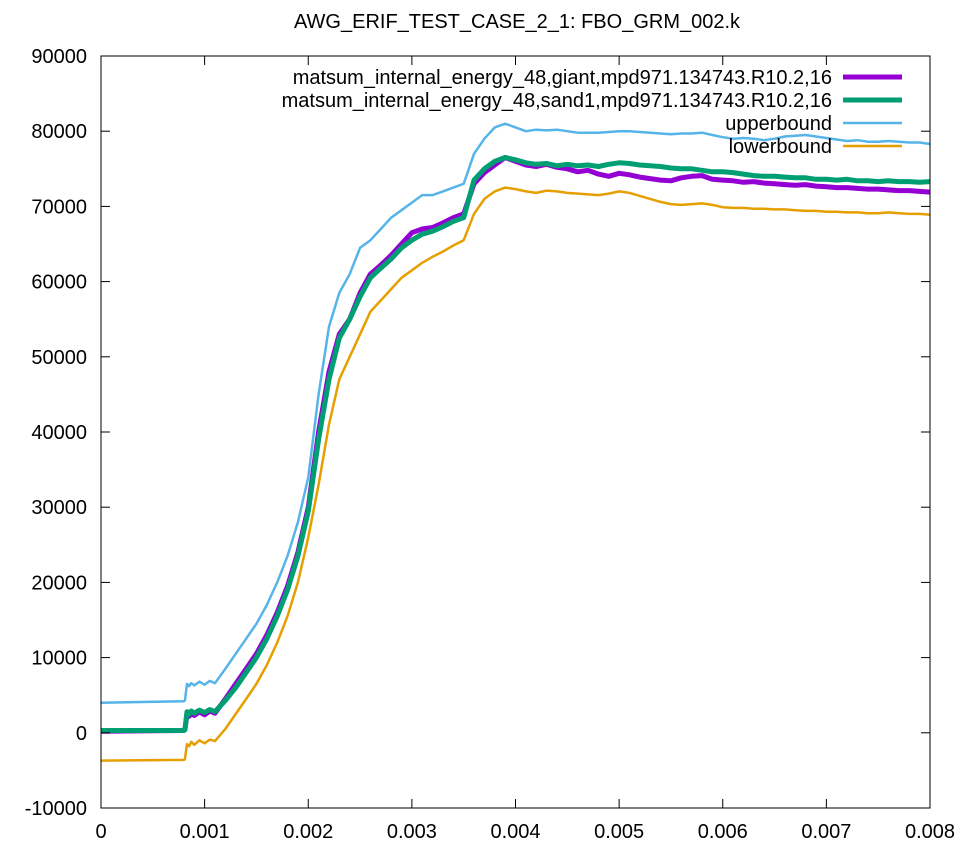  What do you see at coordinates (81, 734) in the screenshot?
I see `y-tick-label: 0` at bounding box center [81, 734].